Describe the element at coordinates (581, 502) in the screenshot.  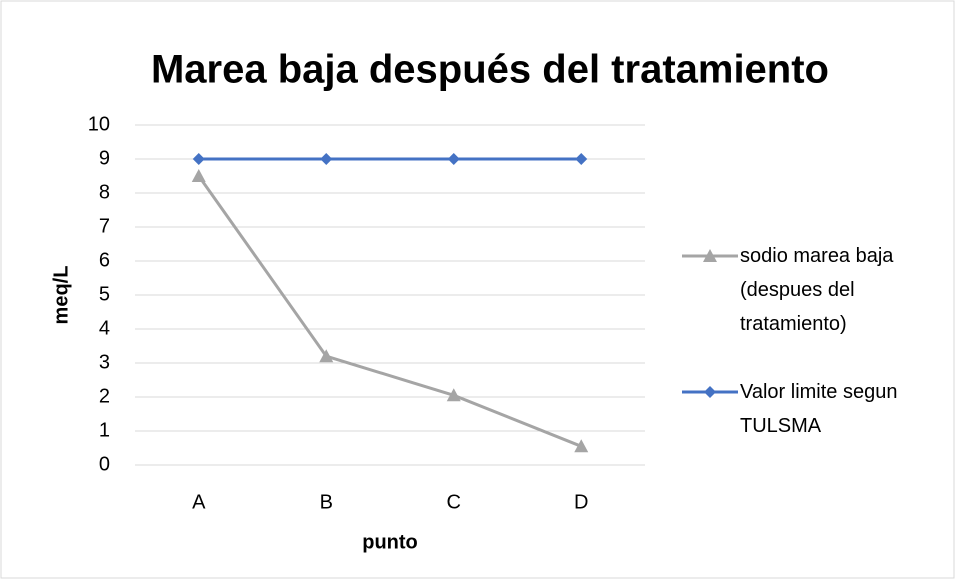
I see `x-tick-label: D` at that location.